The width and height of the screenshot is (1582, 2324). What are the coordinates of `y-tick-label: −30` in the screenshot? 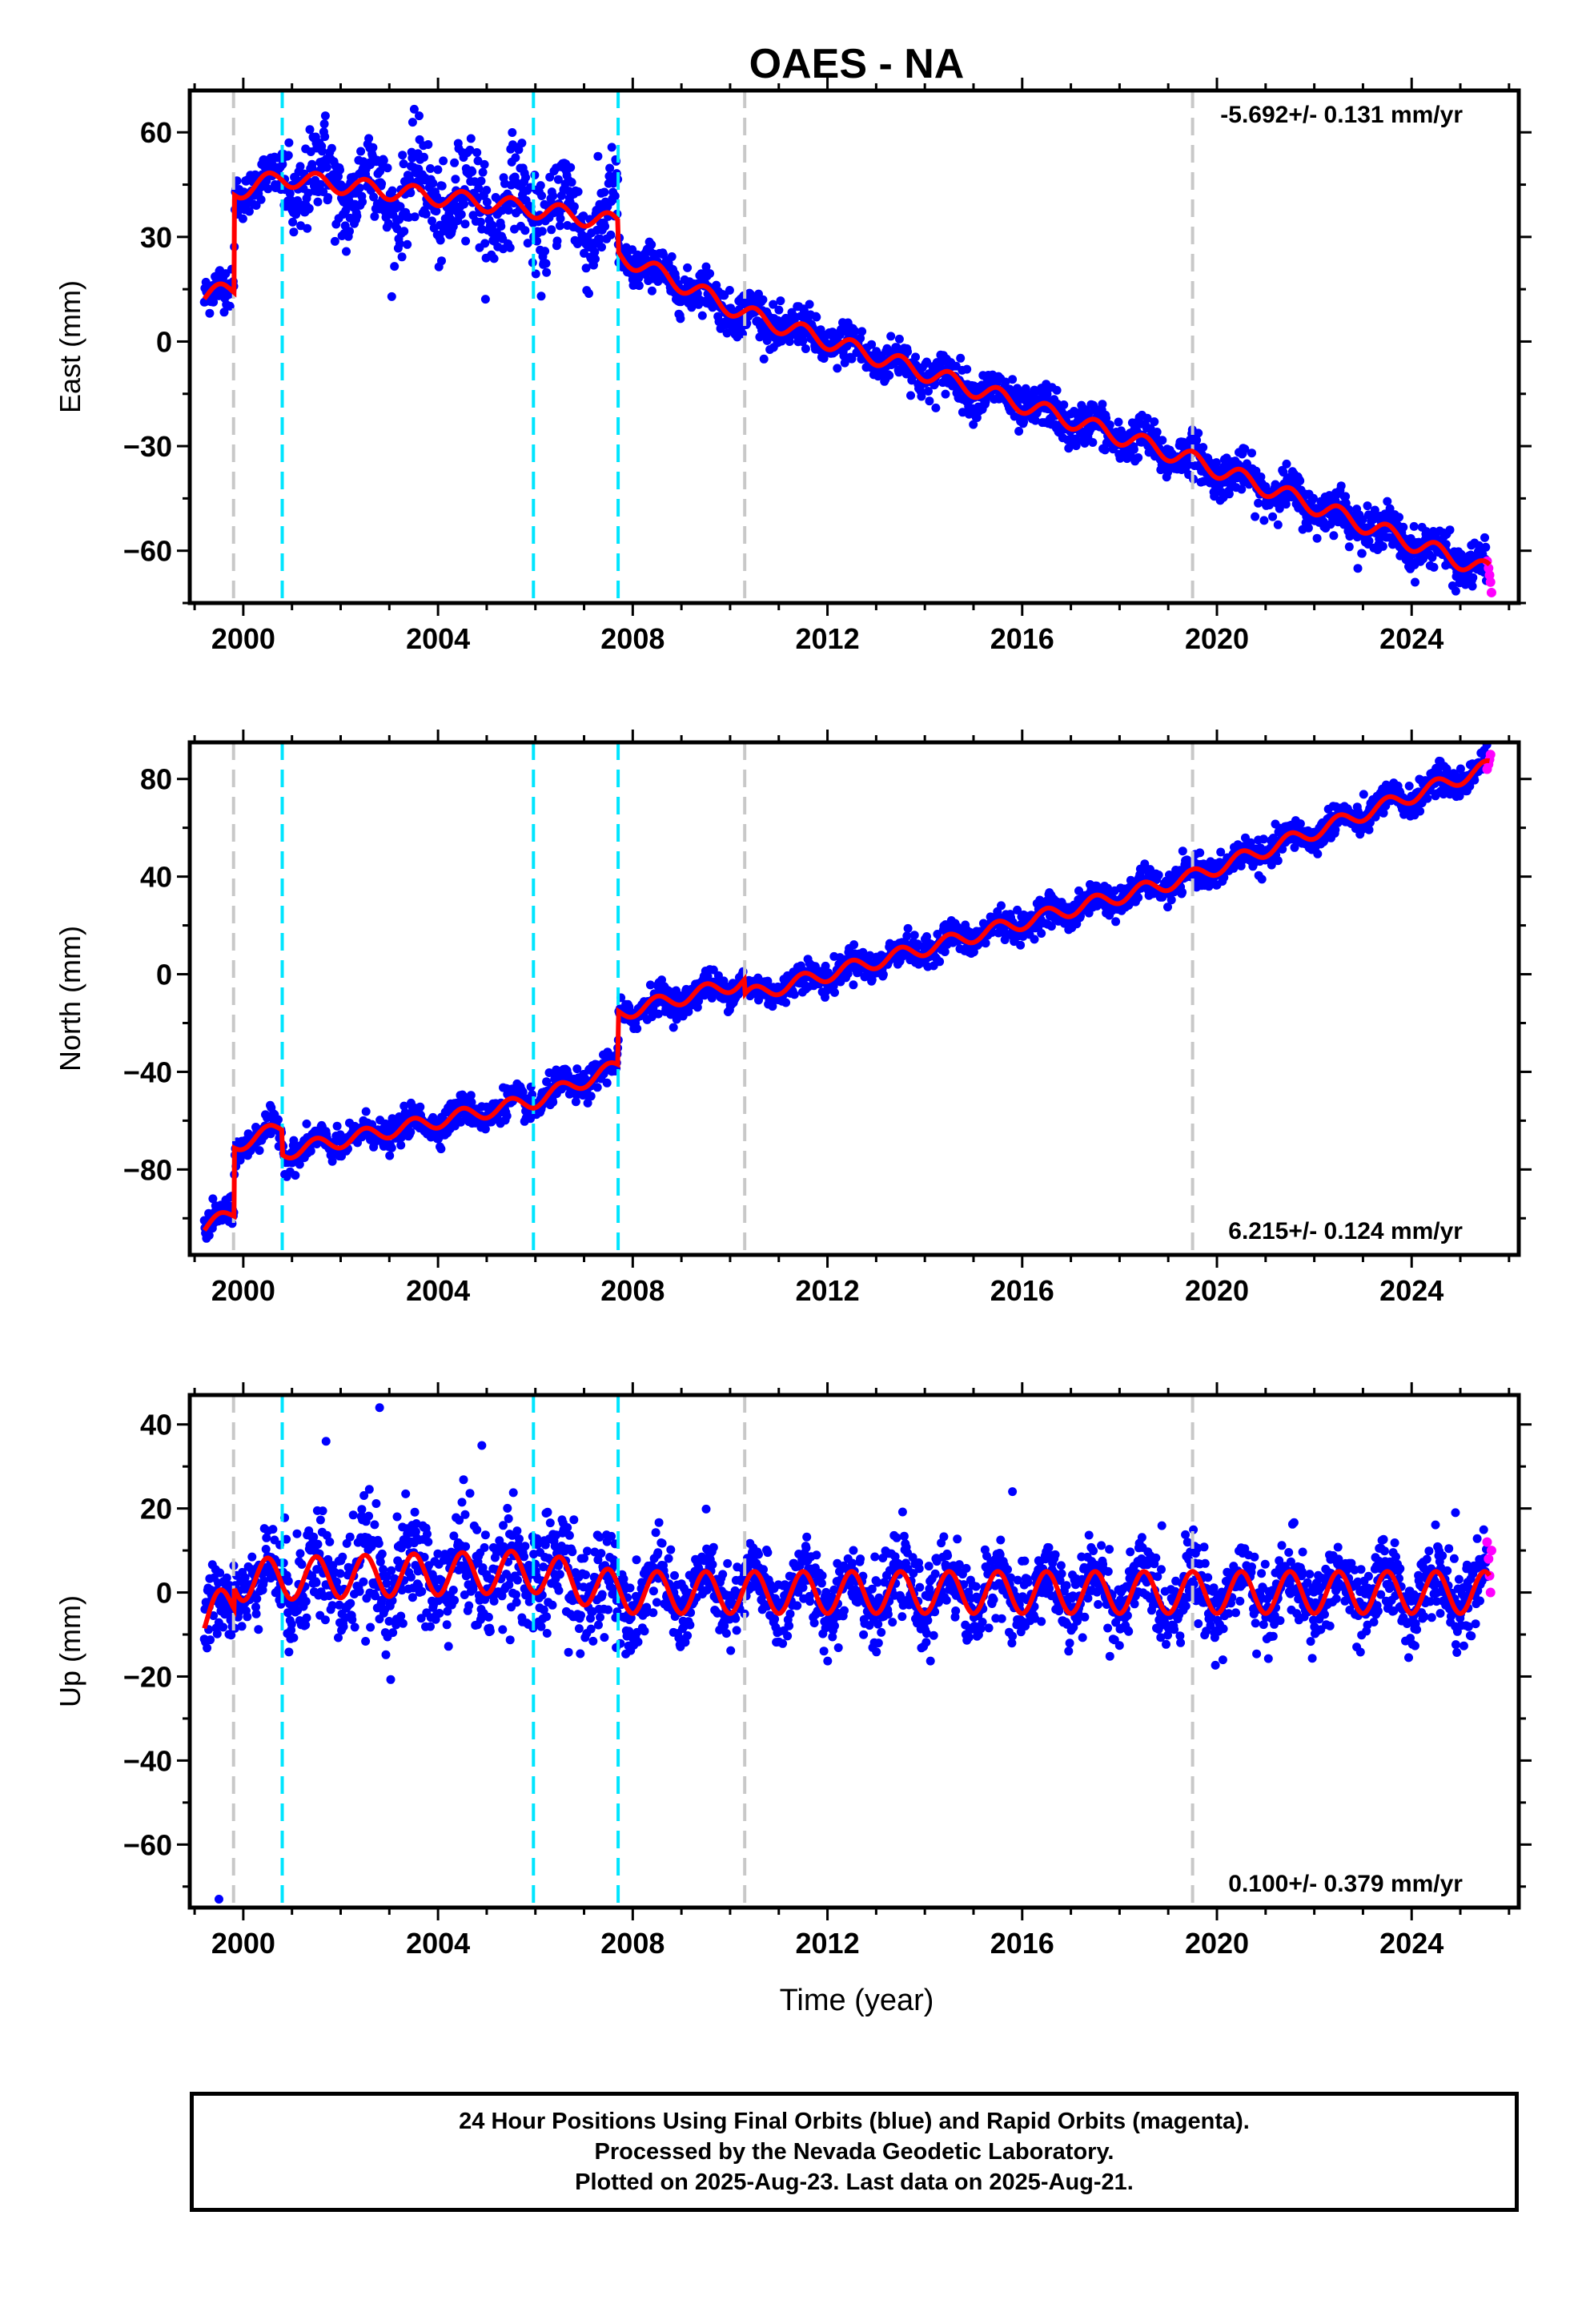 It's located at (147, 446).